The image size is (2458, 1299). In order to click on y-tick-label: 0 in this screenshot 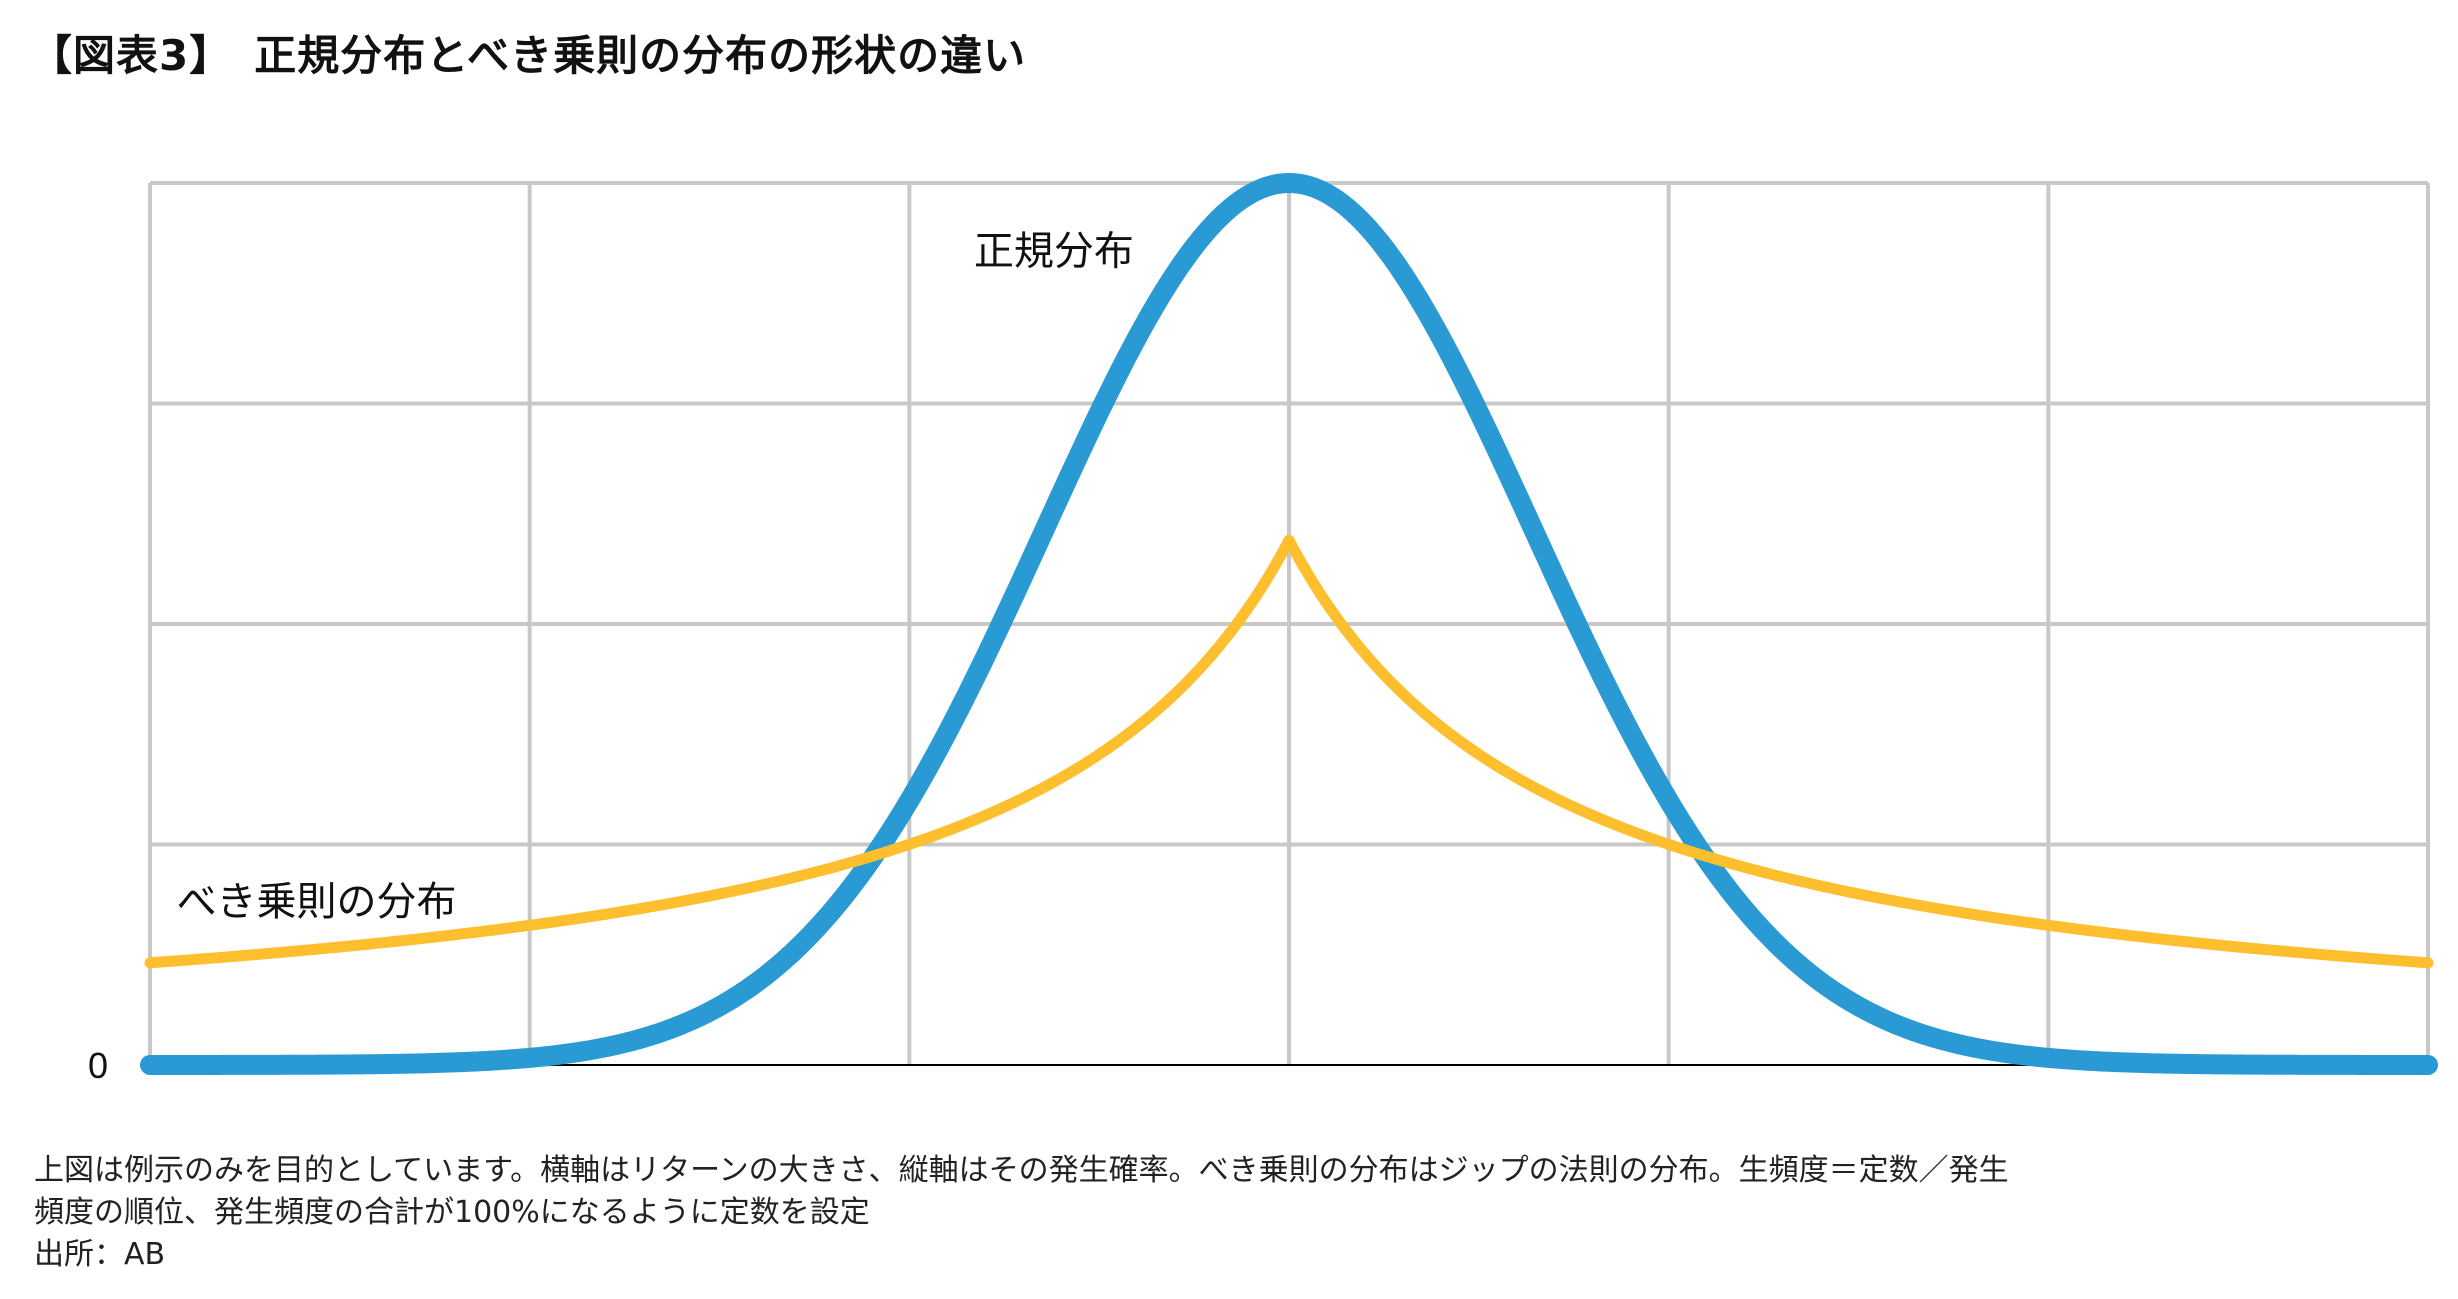, I will do `click(98, 1065)`.